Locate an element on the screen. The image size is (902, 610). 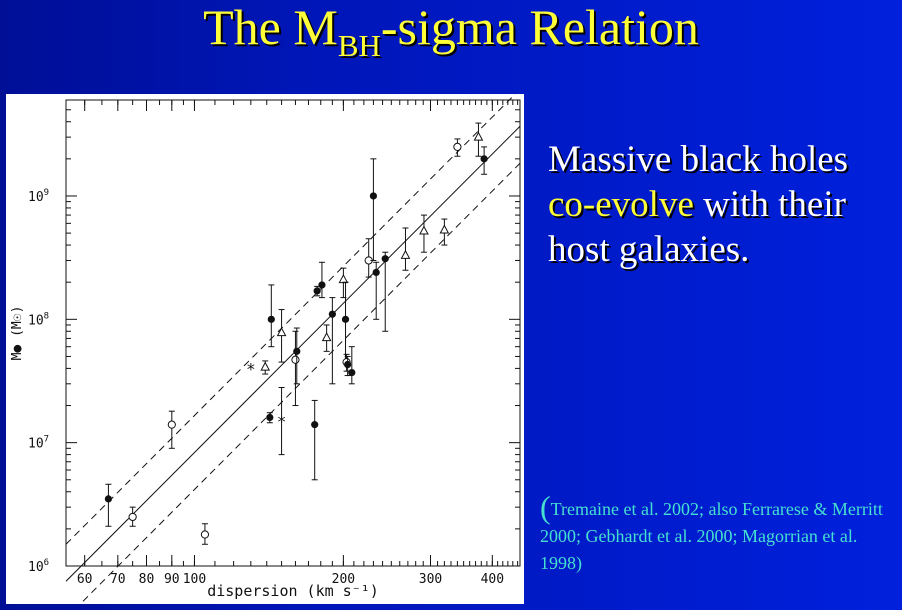
headline-accent: co-evolve is located at coordinates (621, 204).